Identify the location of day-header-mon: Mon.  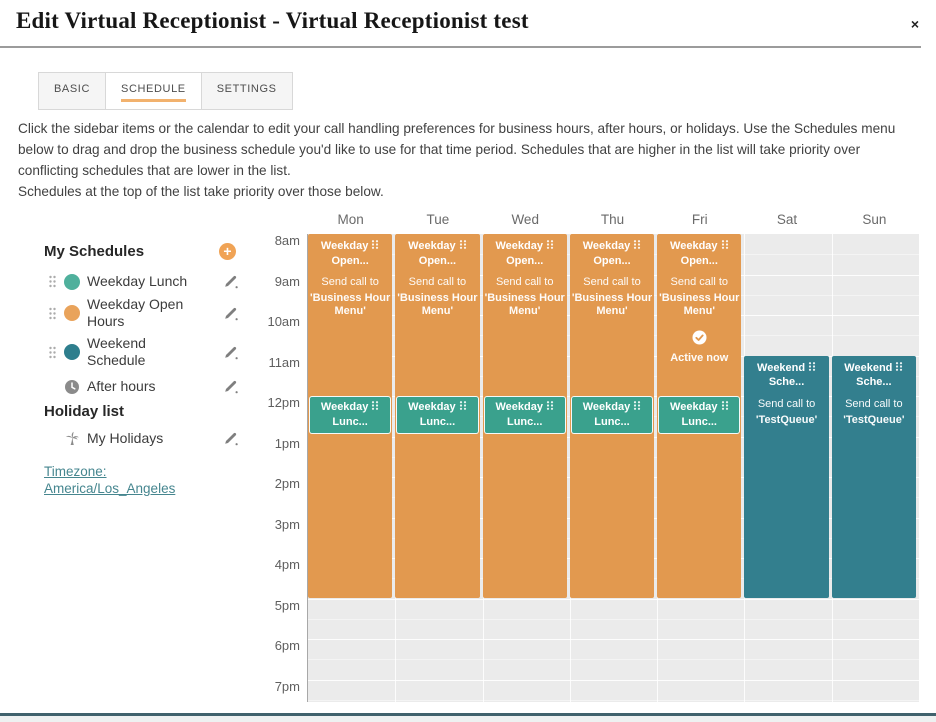
(350, 219).